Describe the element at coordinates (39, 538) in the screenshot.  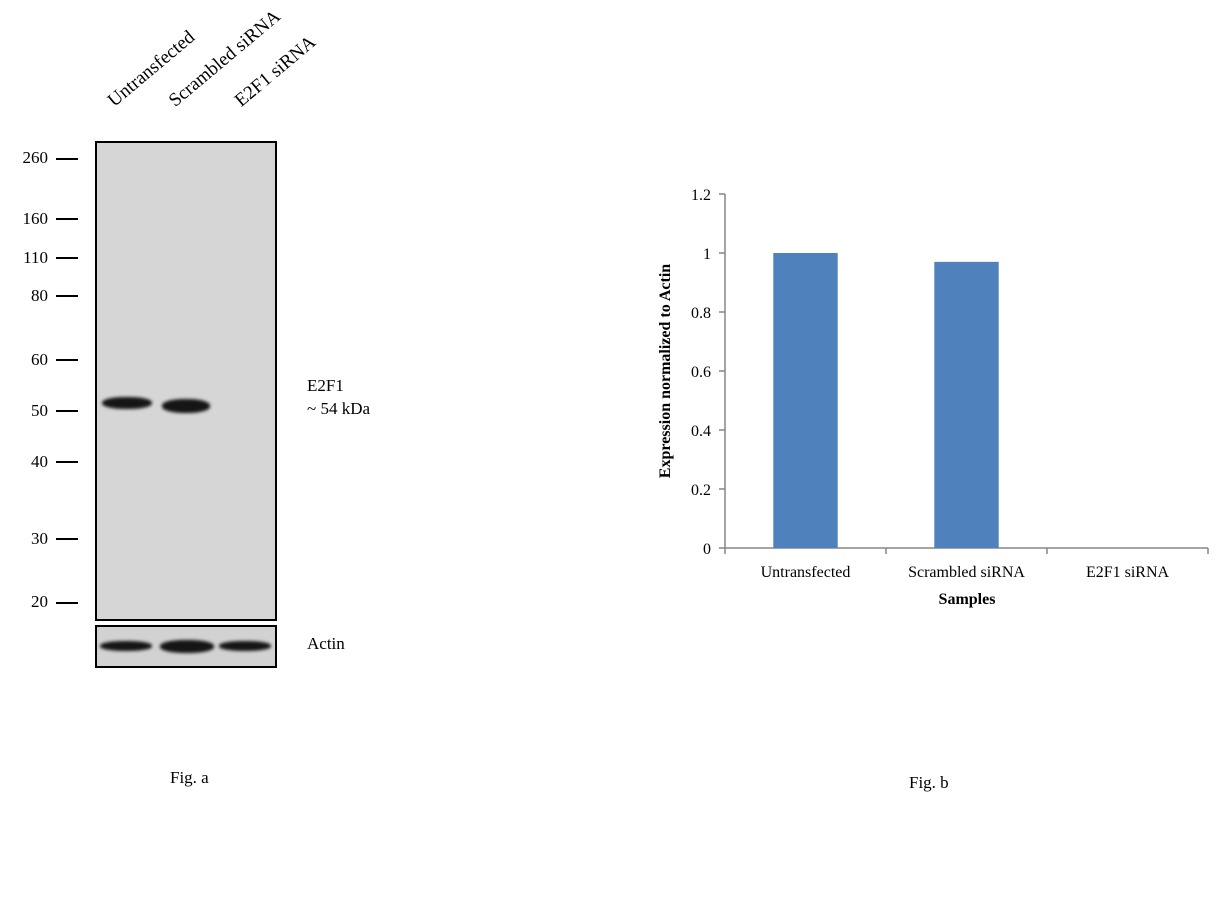
I see `marker-label-30: 30` at that location.